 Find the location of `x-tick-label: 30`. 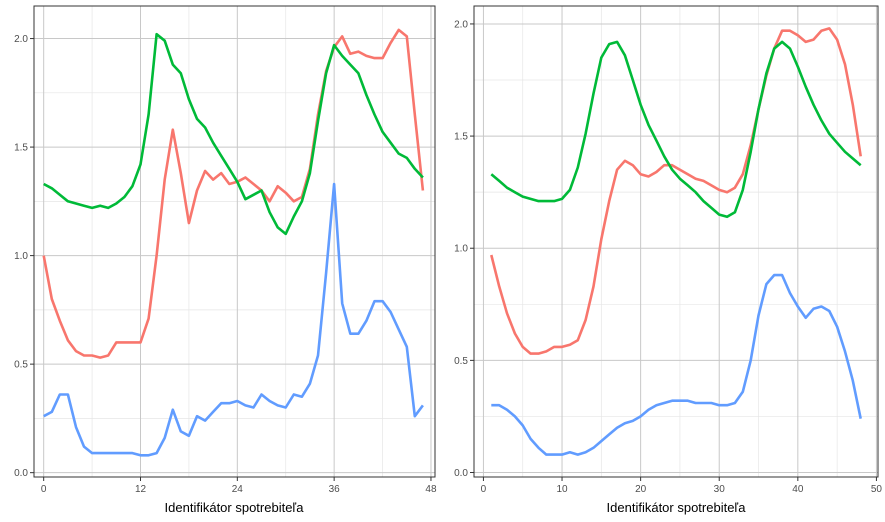

x-tick-label: 30 is located at coordinates (720, 489).